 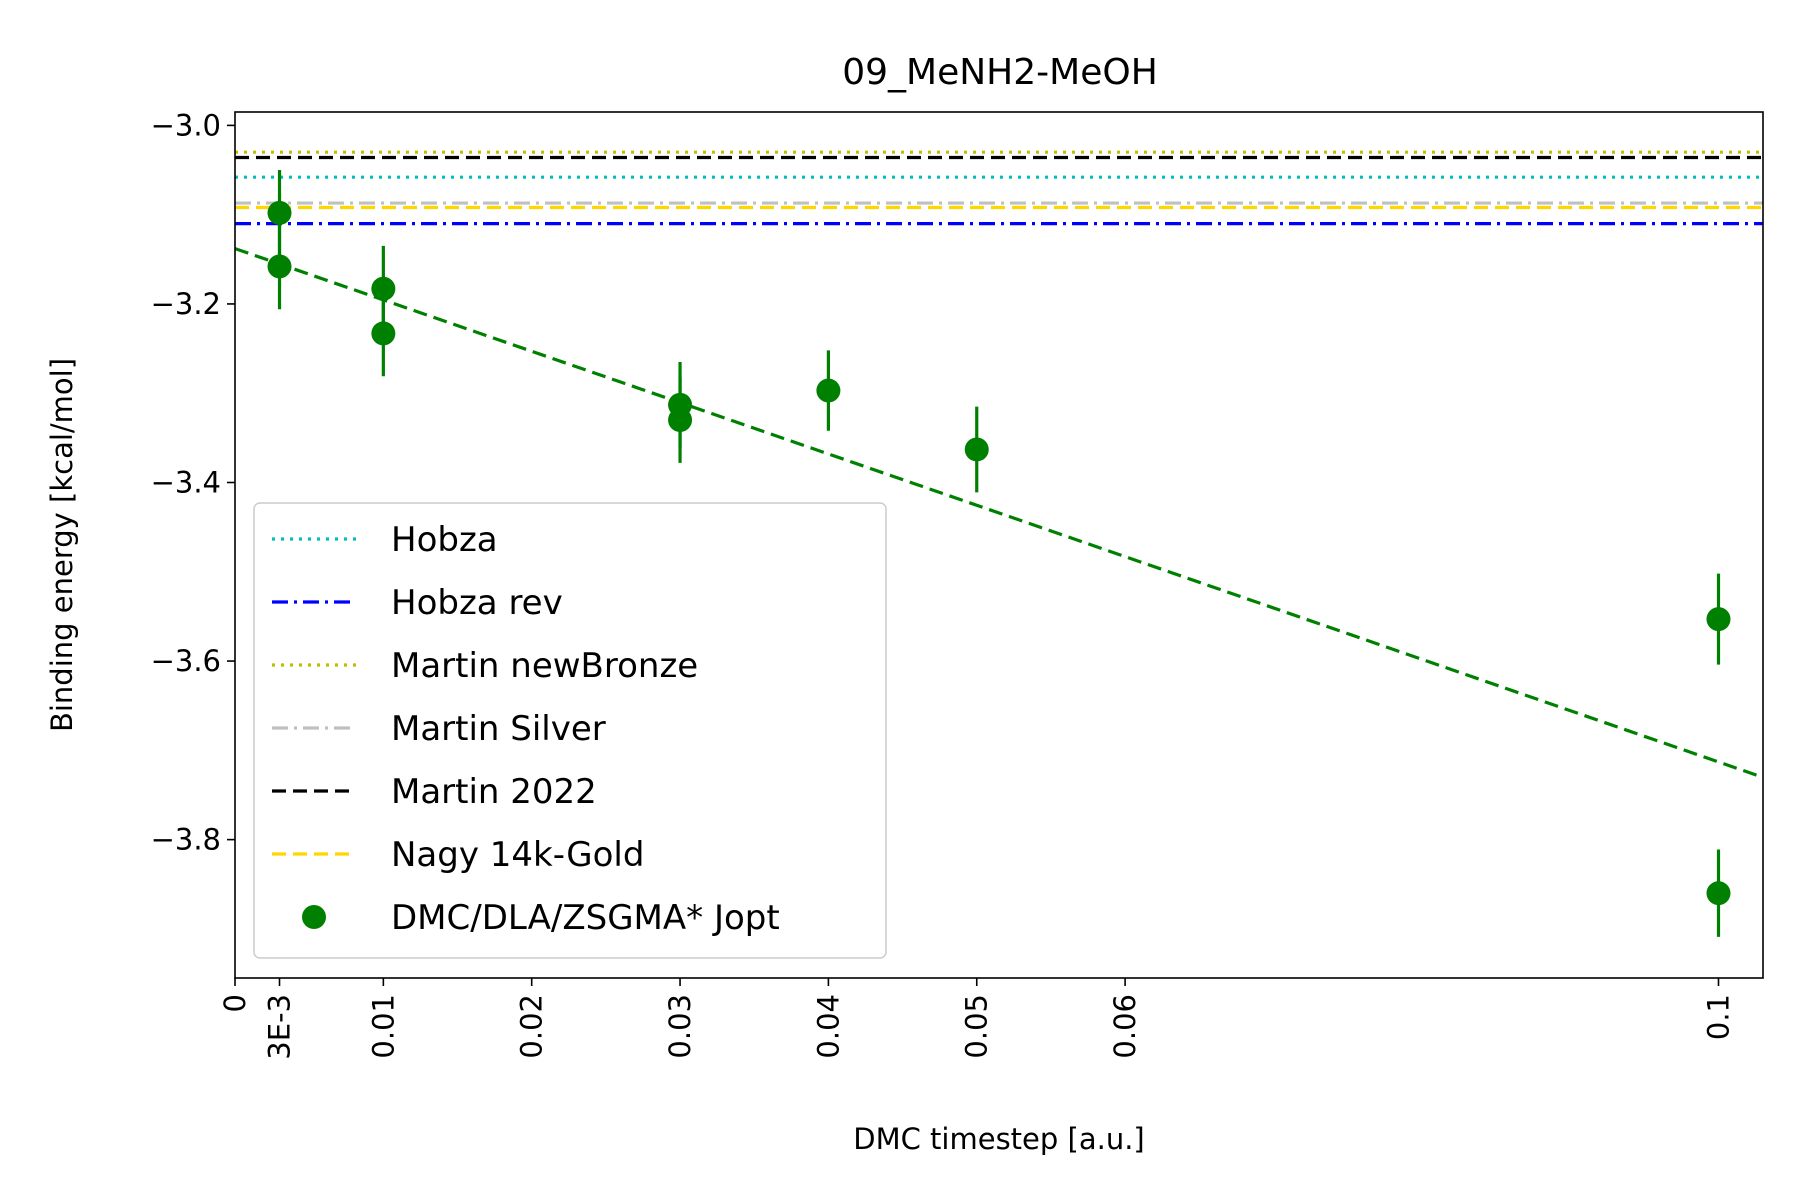 I want to click on y-tick-label-1: −3.2, so click(x=186, y=304).